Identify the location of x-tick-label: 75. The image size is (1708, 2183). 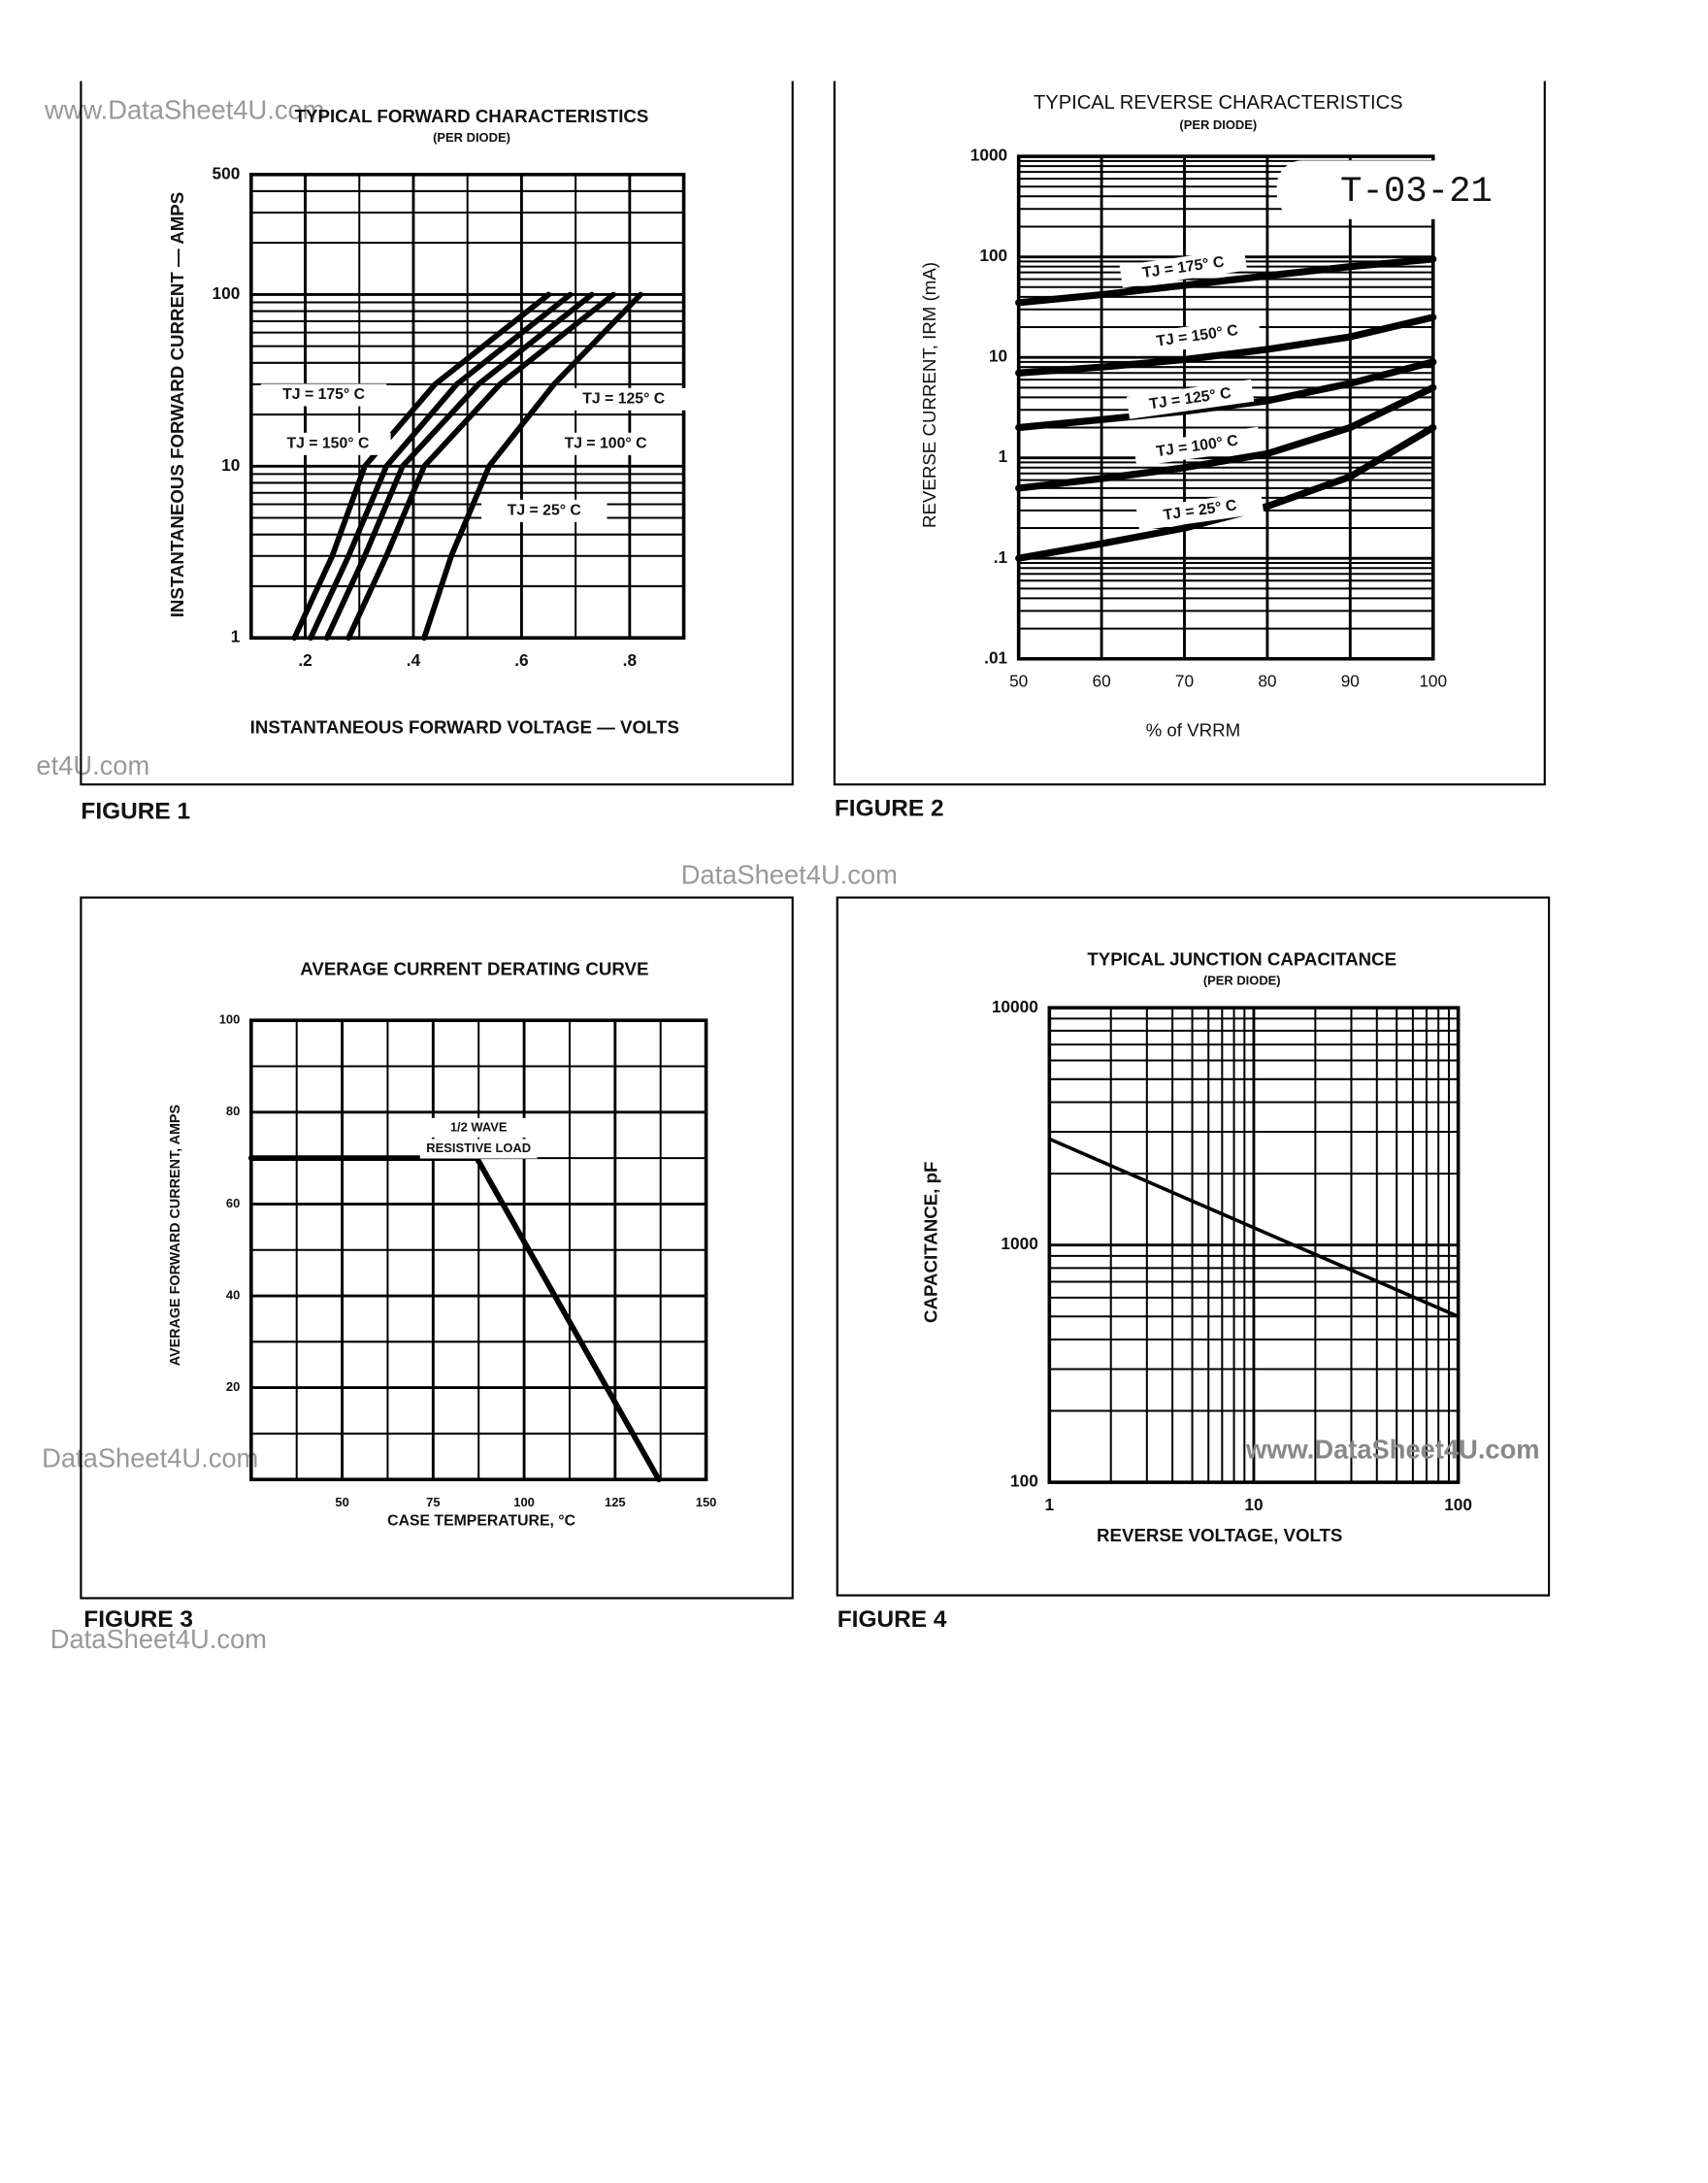
(433, 1502).